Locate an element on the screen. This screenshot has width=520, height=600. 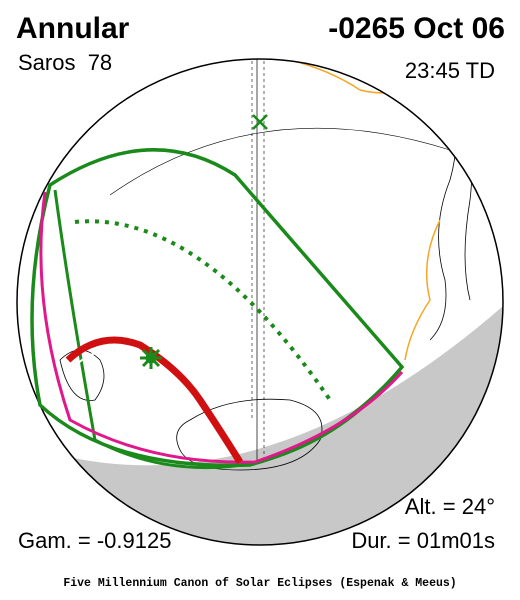
graticule is located at coordinates (280, 161).